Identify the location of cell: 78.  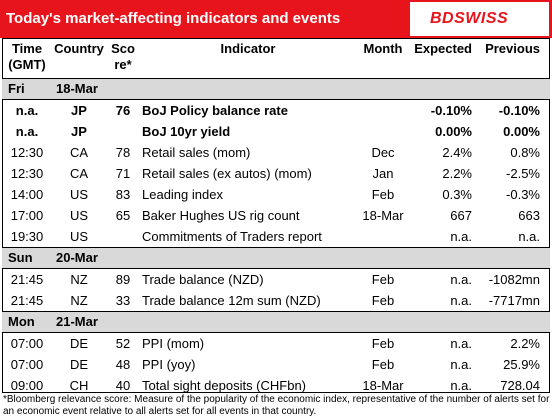
(123, 152).